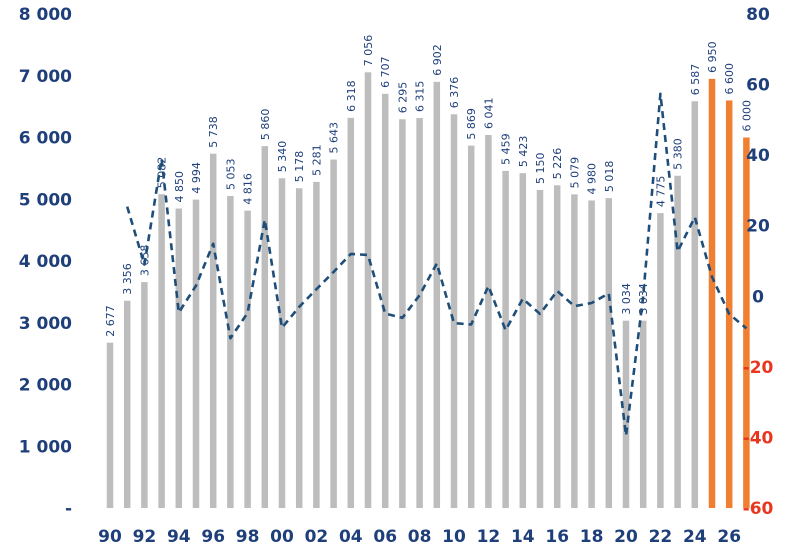 The width and height of the screenshot is (796, 553). I want to click on right-axis-tick: 0, so click(758, 297).